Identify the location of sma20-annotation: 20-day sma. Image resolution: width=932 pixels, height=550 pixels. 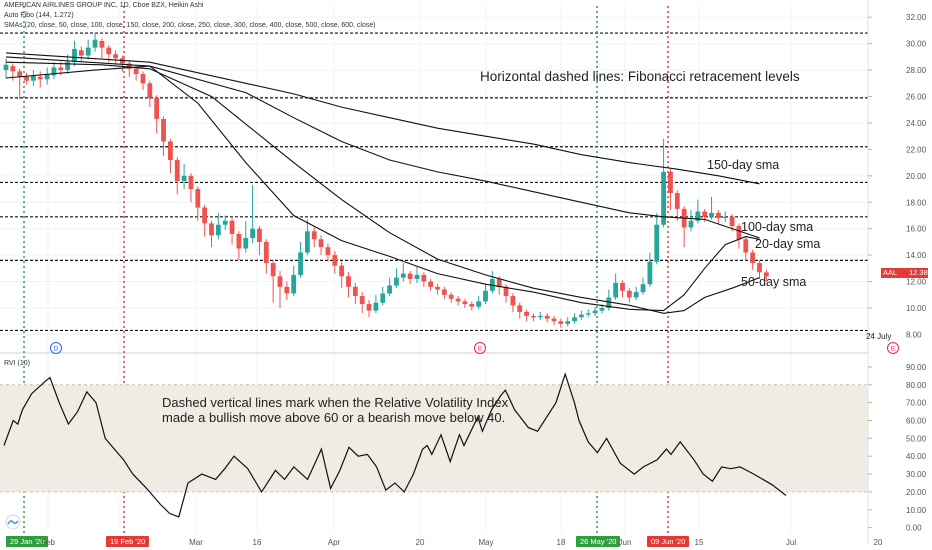
(788, 244).